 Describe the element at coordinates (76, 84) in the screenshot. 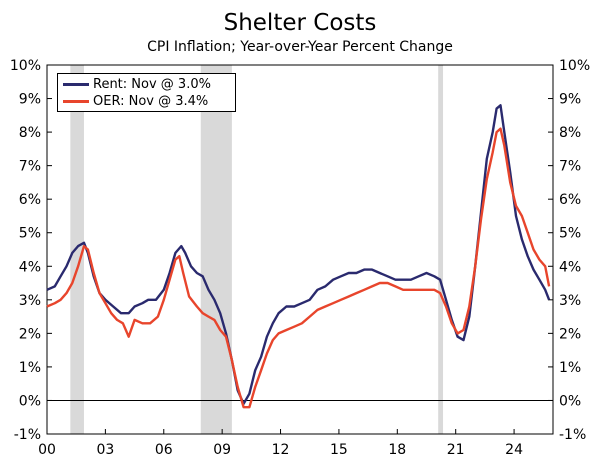

I see `legend-swatch-rent` at that location.